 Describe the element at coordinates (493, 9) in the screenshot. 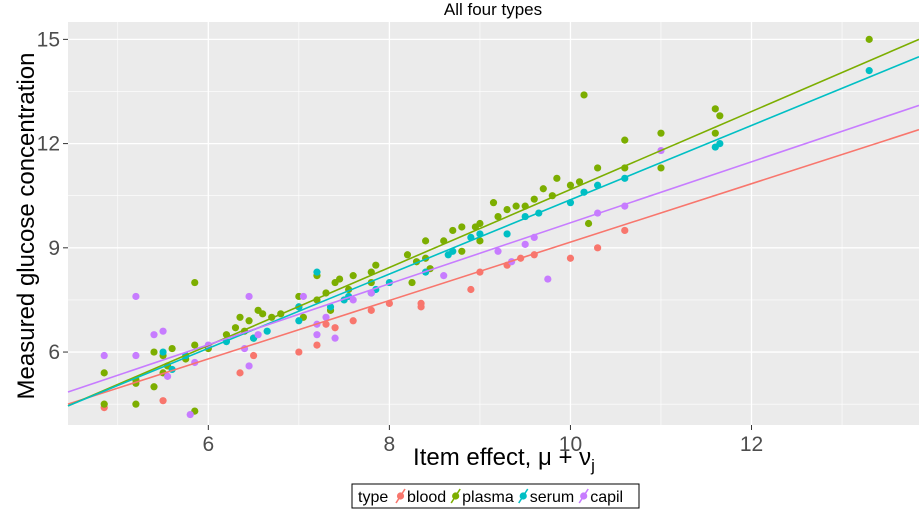

I see `chart-title: All four types` at that location.